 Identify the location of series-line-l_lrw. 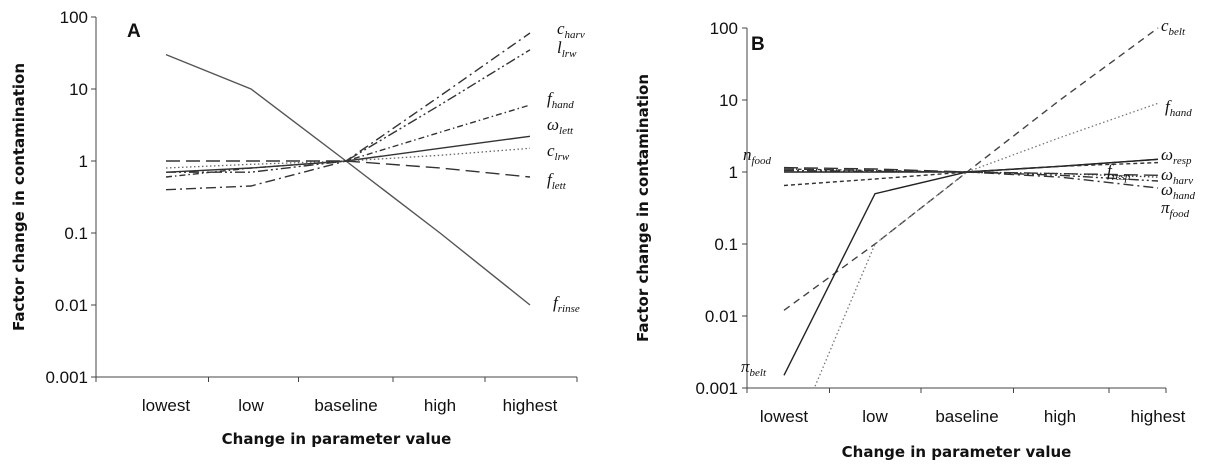
(348, 111).